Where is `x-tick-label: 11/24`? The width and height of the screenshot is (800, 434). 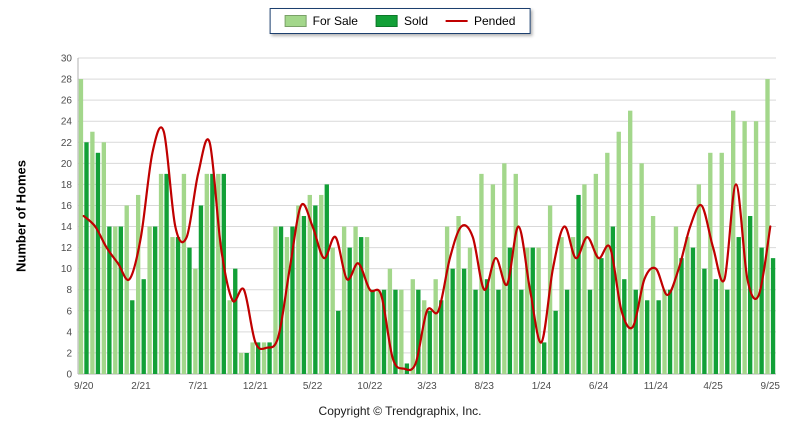
x-tick-label: 11/24 is located at coordinates (656, 386).